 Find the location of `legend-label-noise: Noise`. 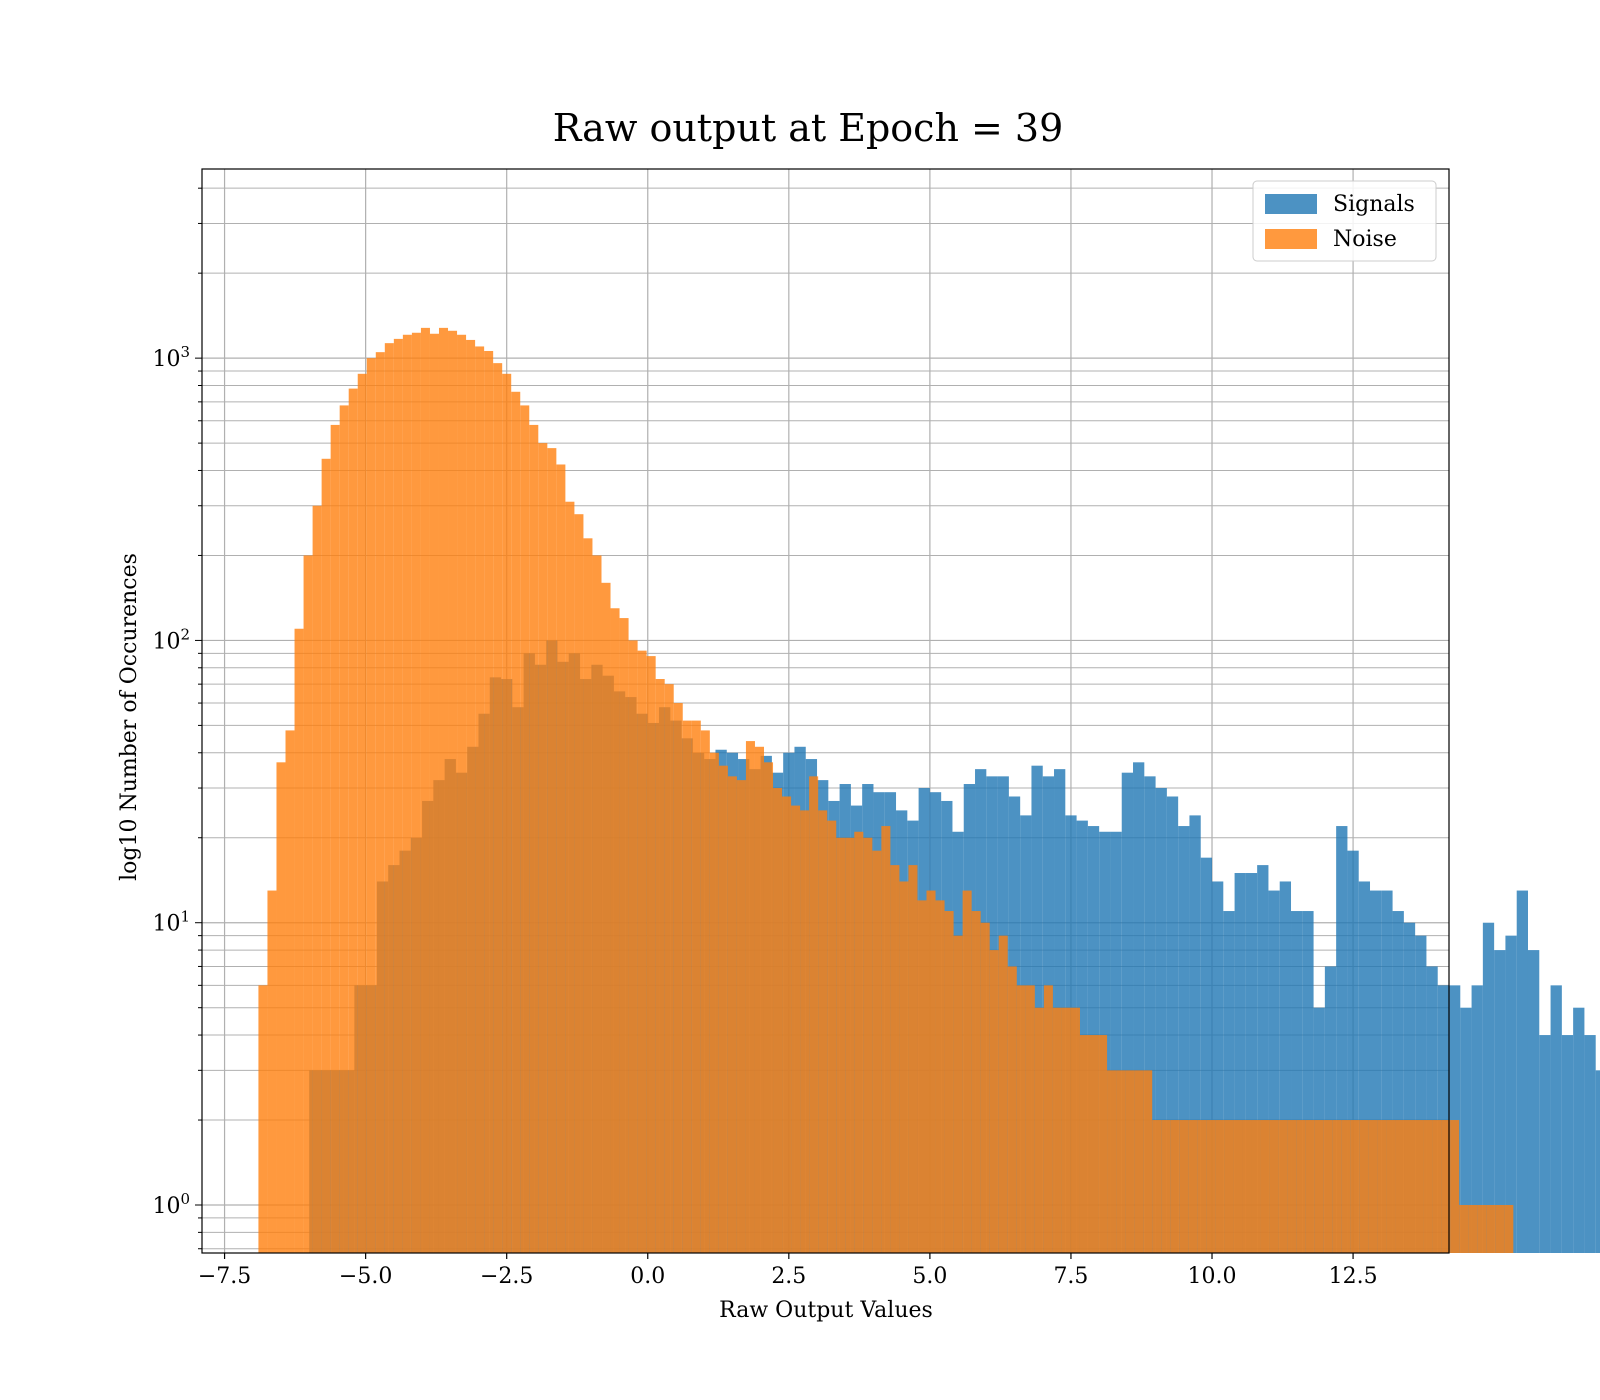

legend-label-noise: Noise is located at coordinates (1365, 239).